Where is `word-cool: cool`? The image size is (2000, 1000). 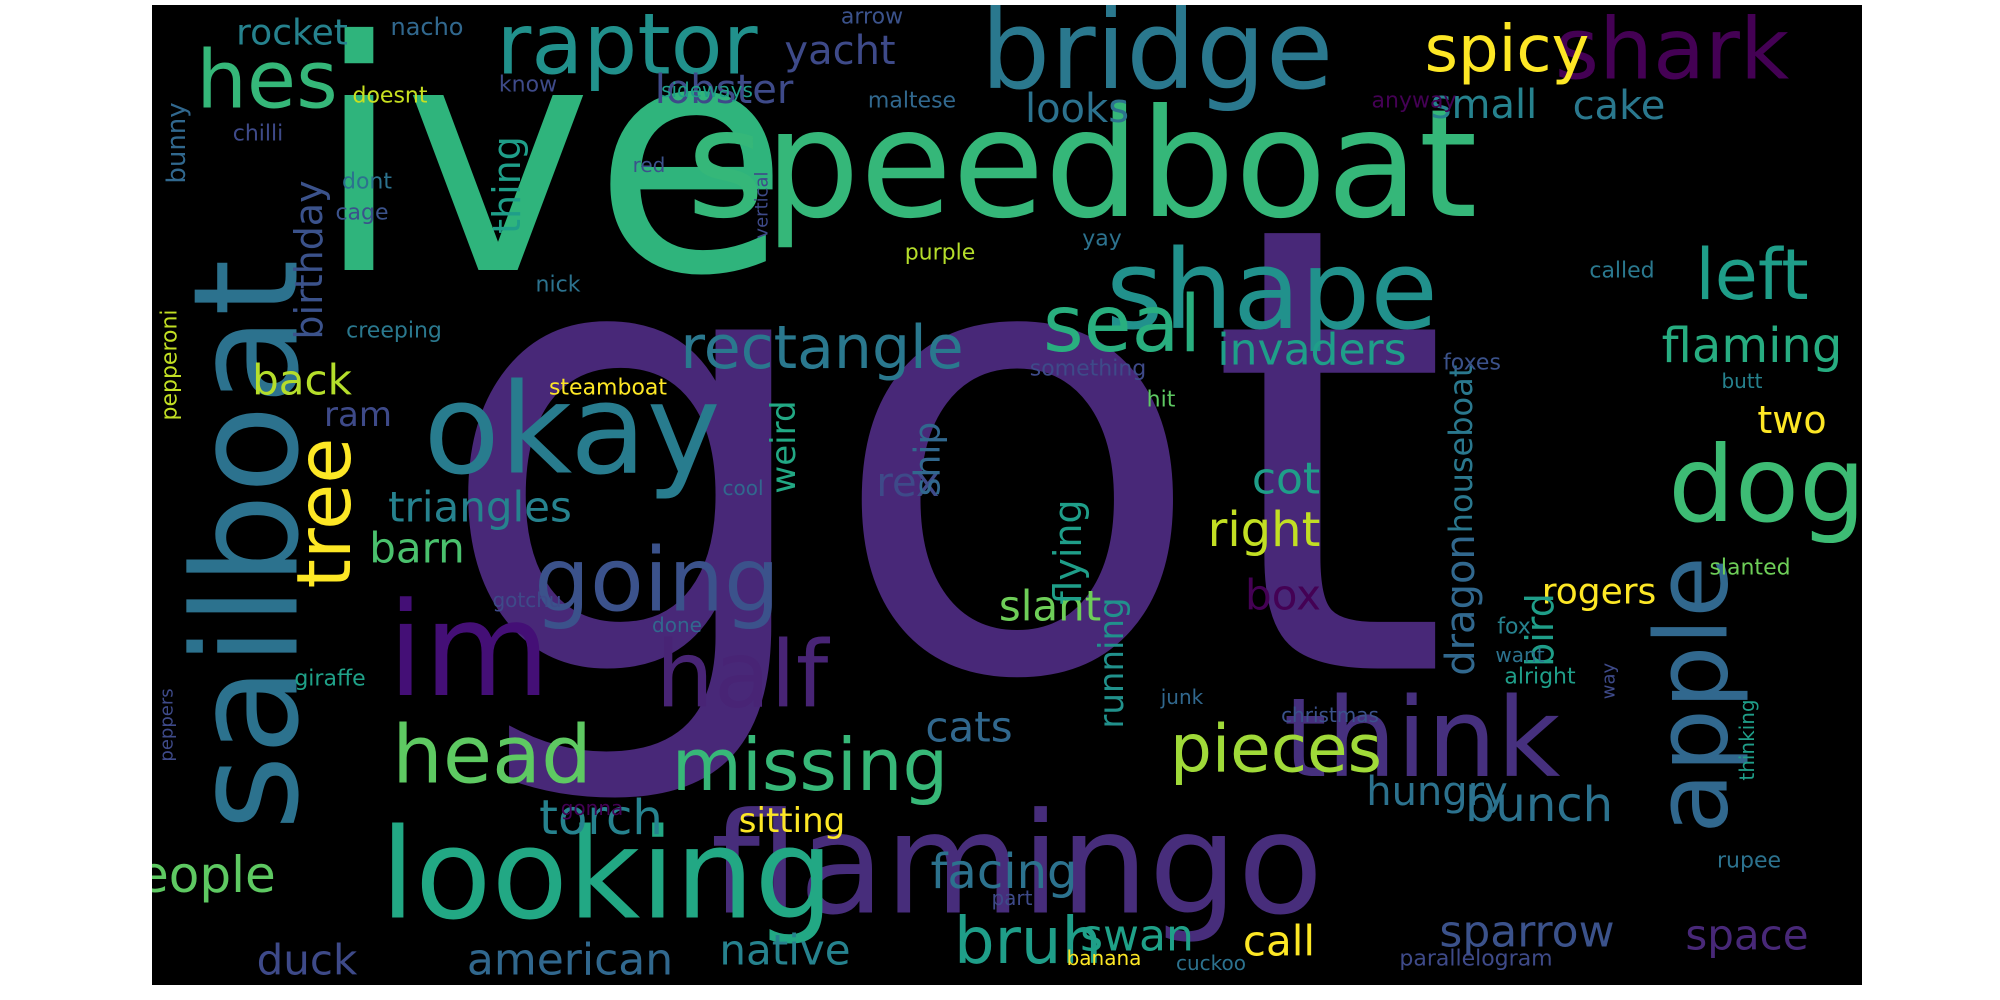 word-cool: cool is located at coordinates (742, 488).